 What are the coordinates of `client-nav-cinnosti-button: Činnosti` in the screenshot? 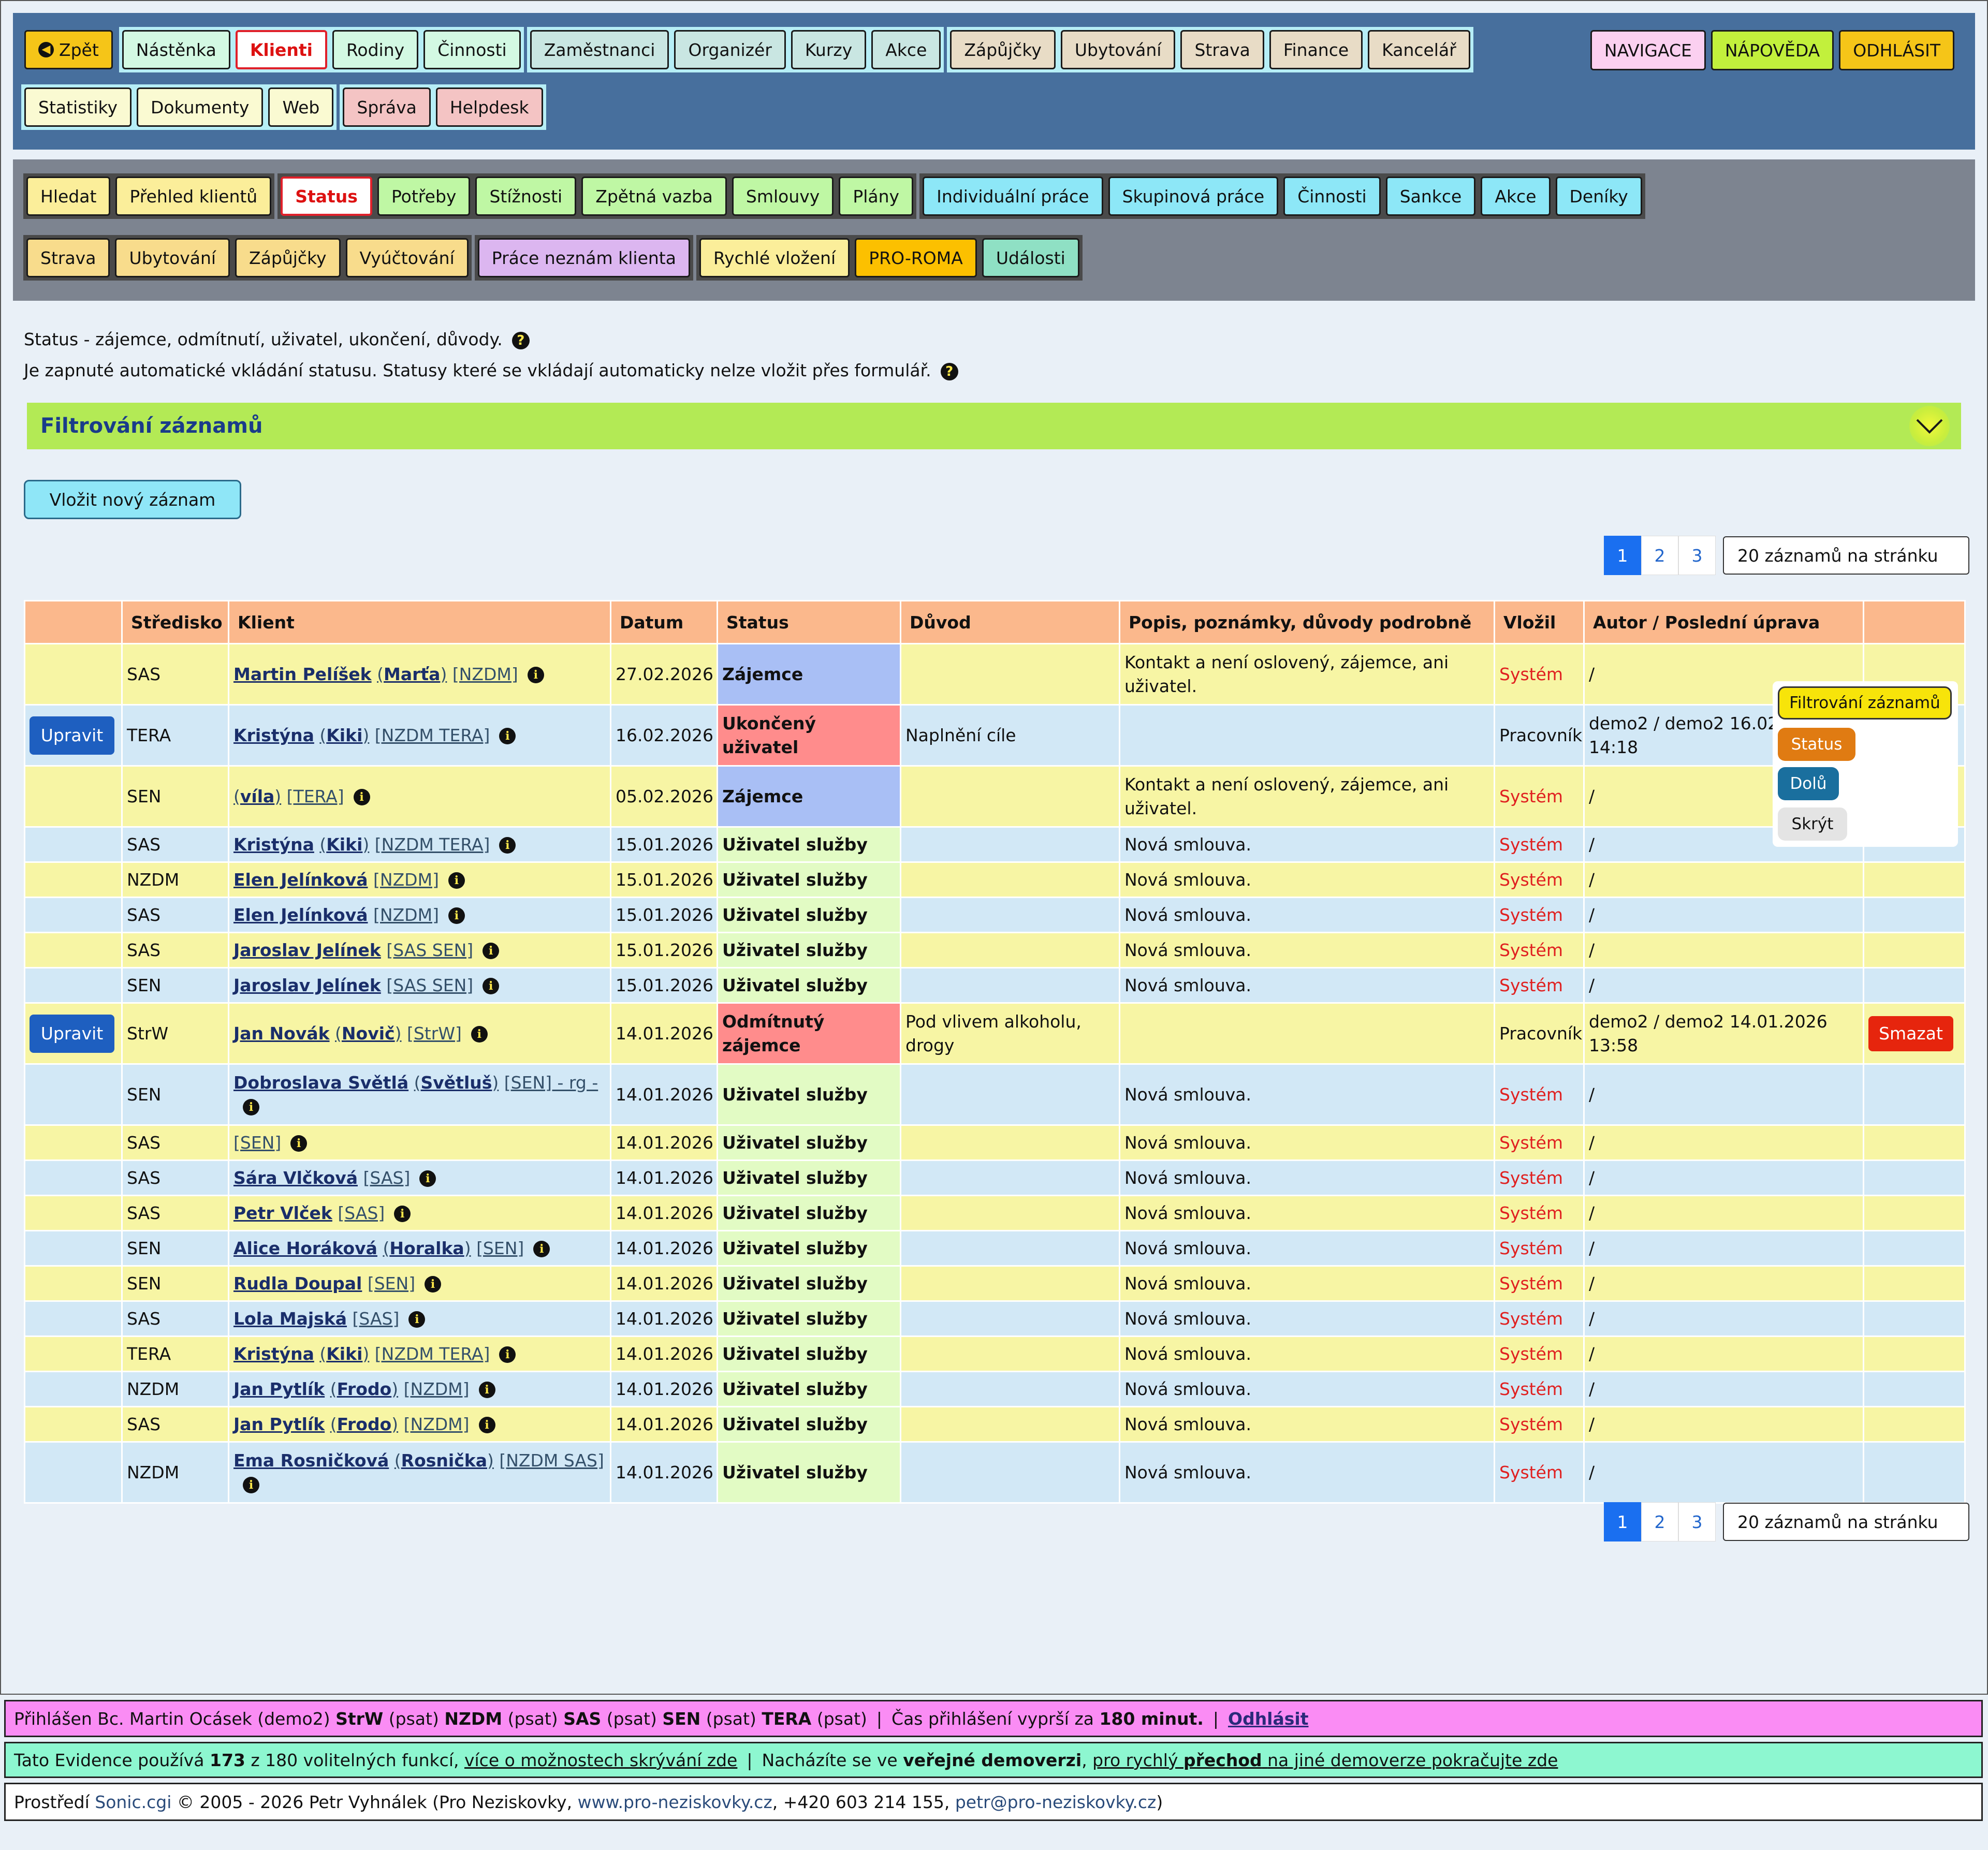 It's located at (1332, 196).